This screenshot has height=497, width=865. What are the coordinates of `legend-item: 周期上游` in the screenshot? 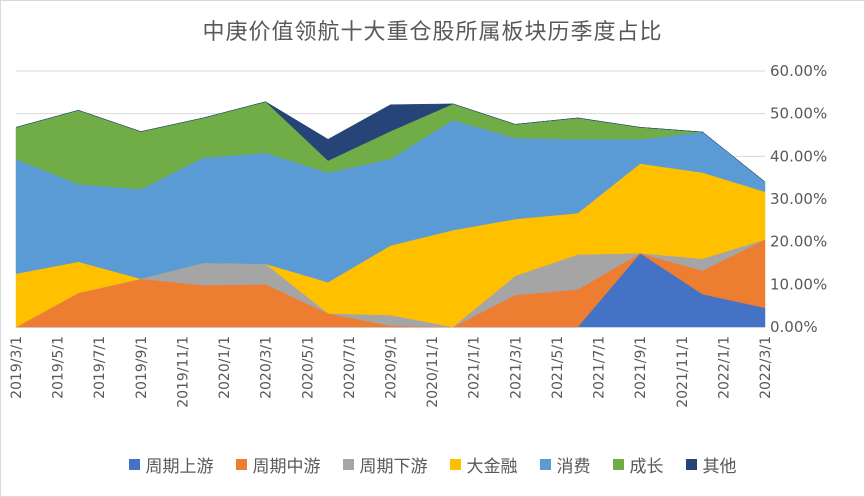 It's located at (171, 464).